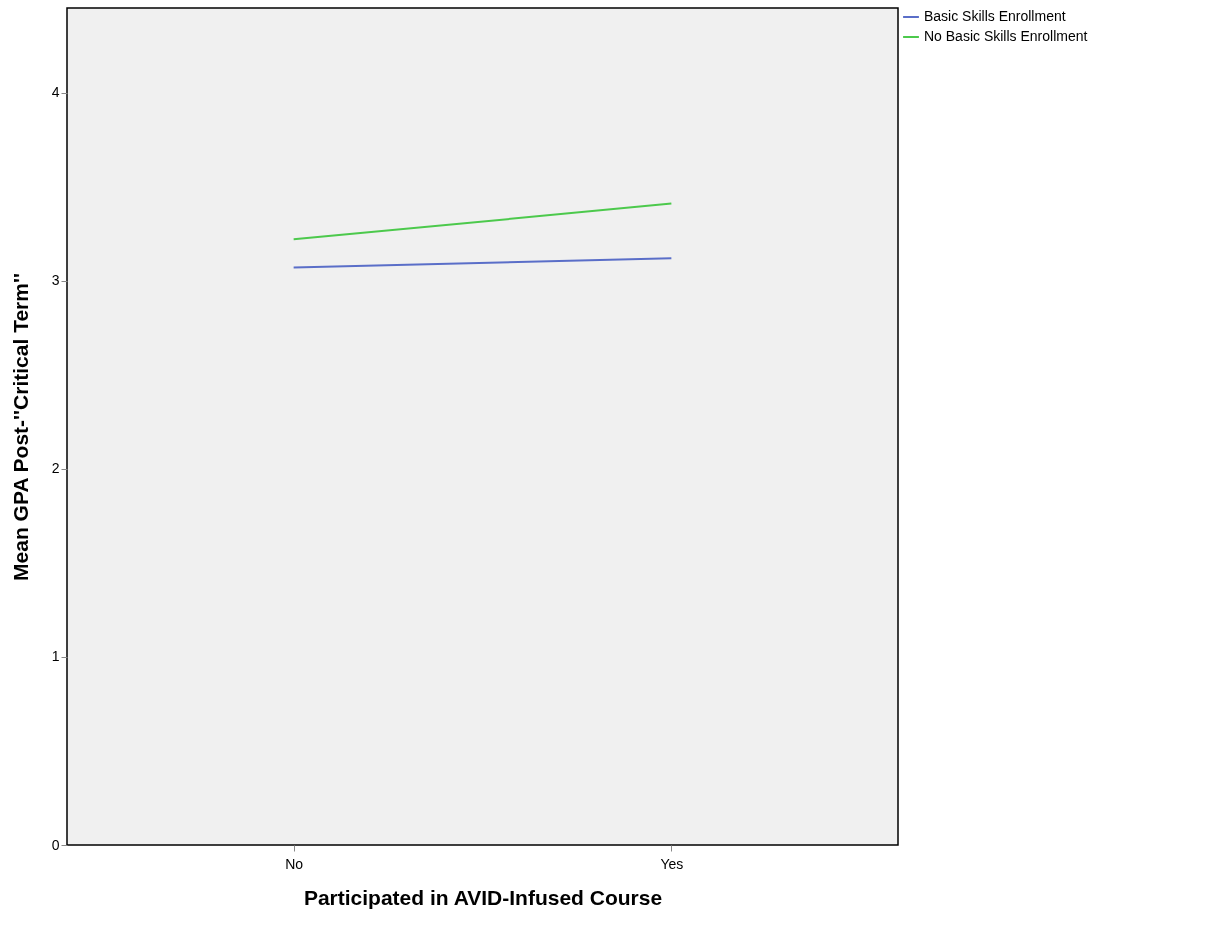  What do you see at coordinates (995, 16) in the screenshot?
I see `legend-label: Basic Skills Enrollment` at bounding box center [995, 16].